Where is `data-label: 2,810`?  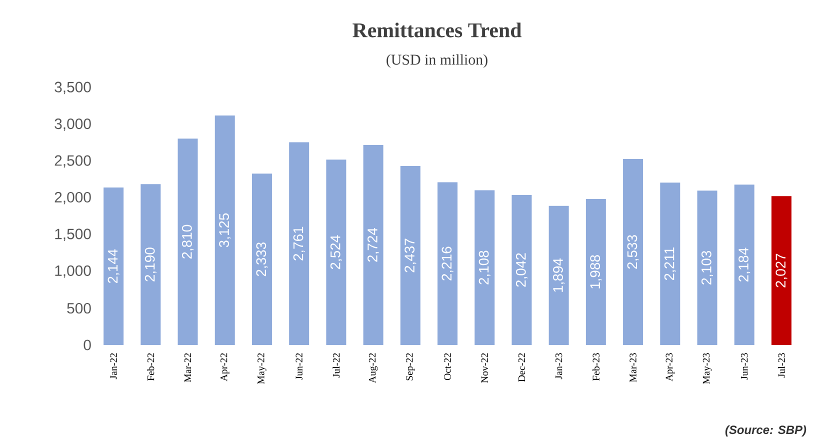 data-label: 2,810 is located at coordinates (188, 241).